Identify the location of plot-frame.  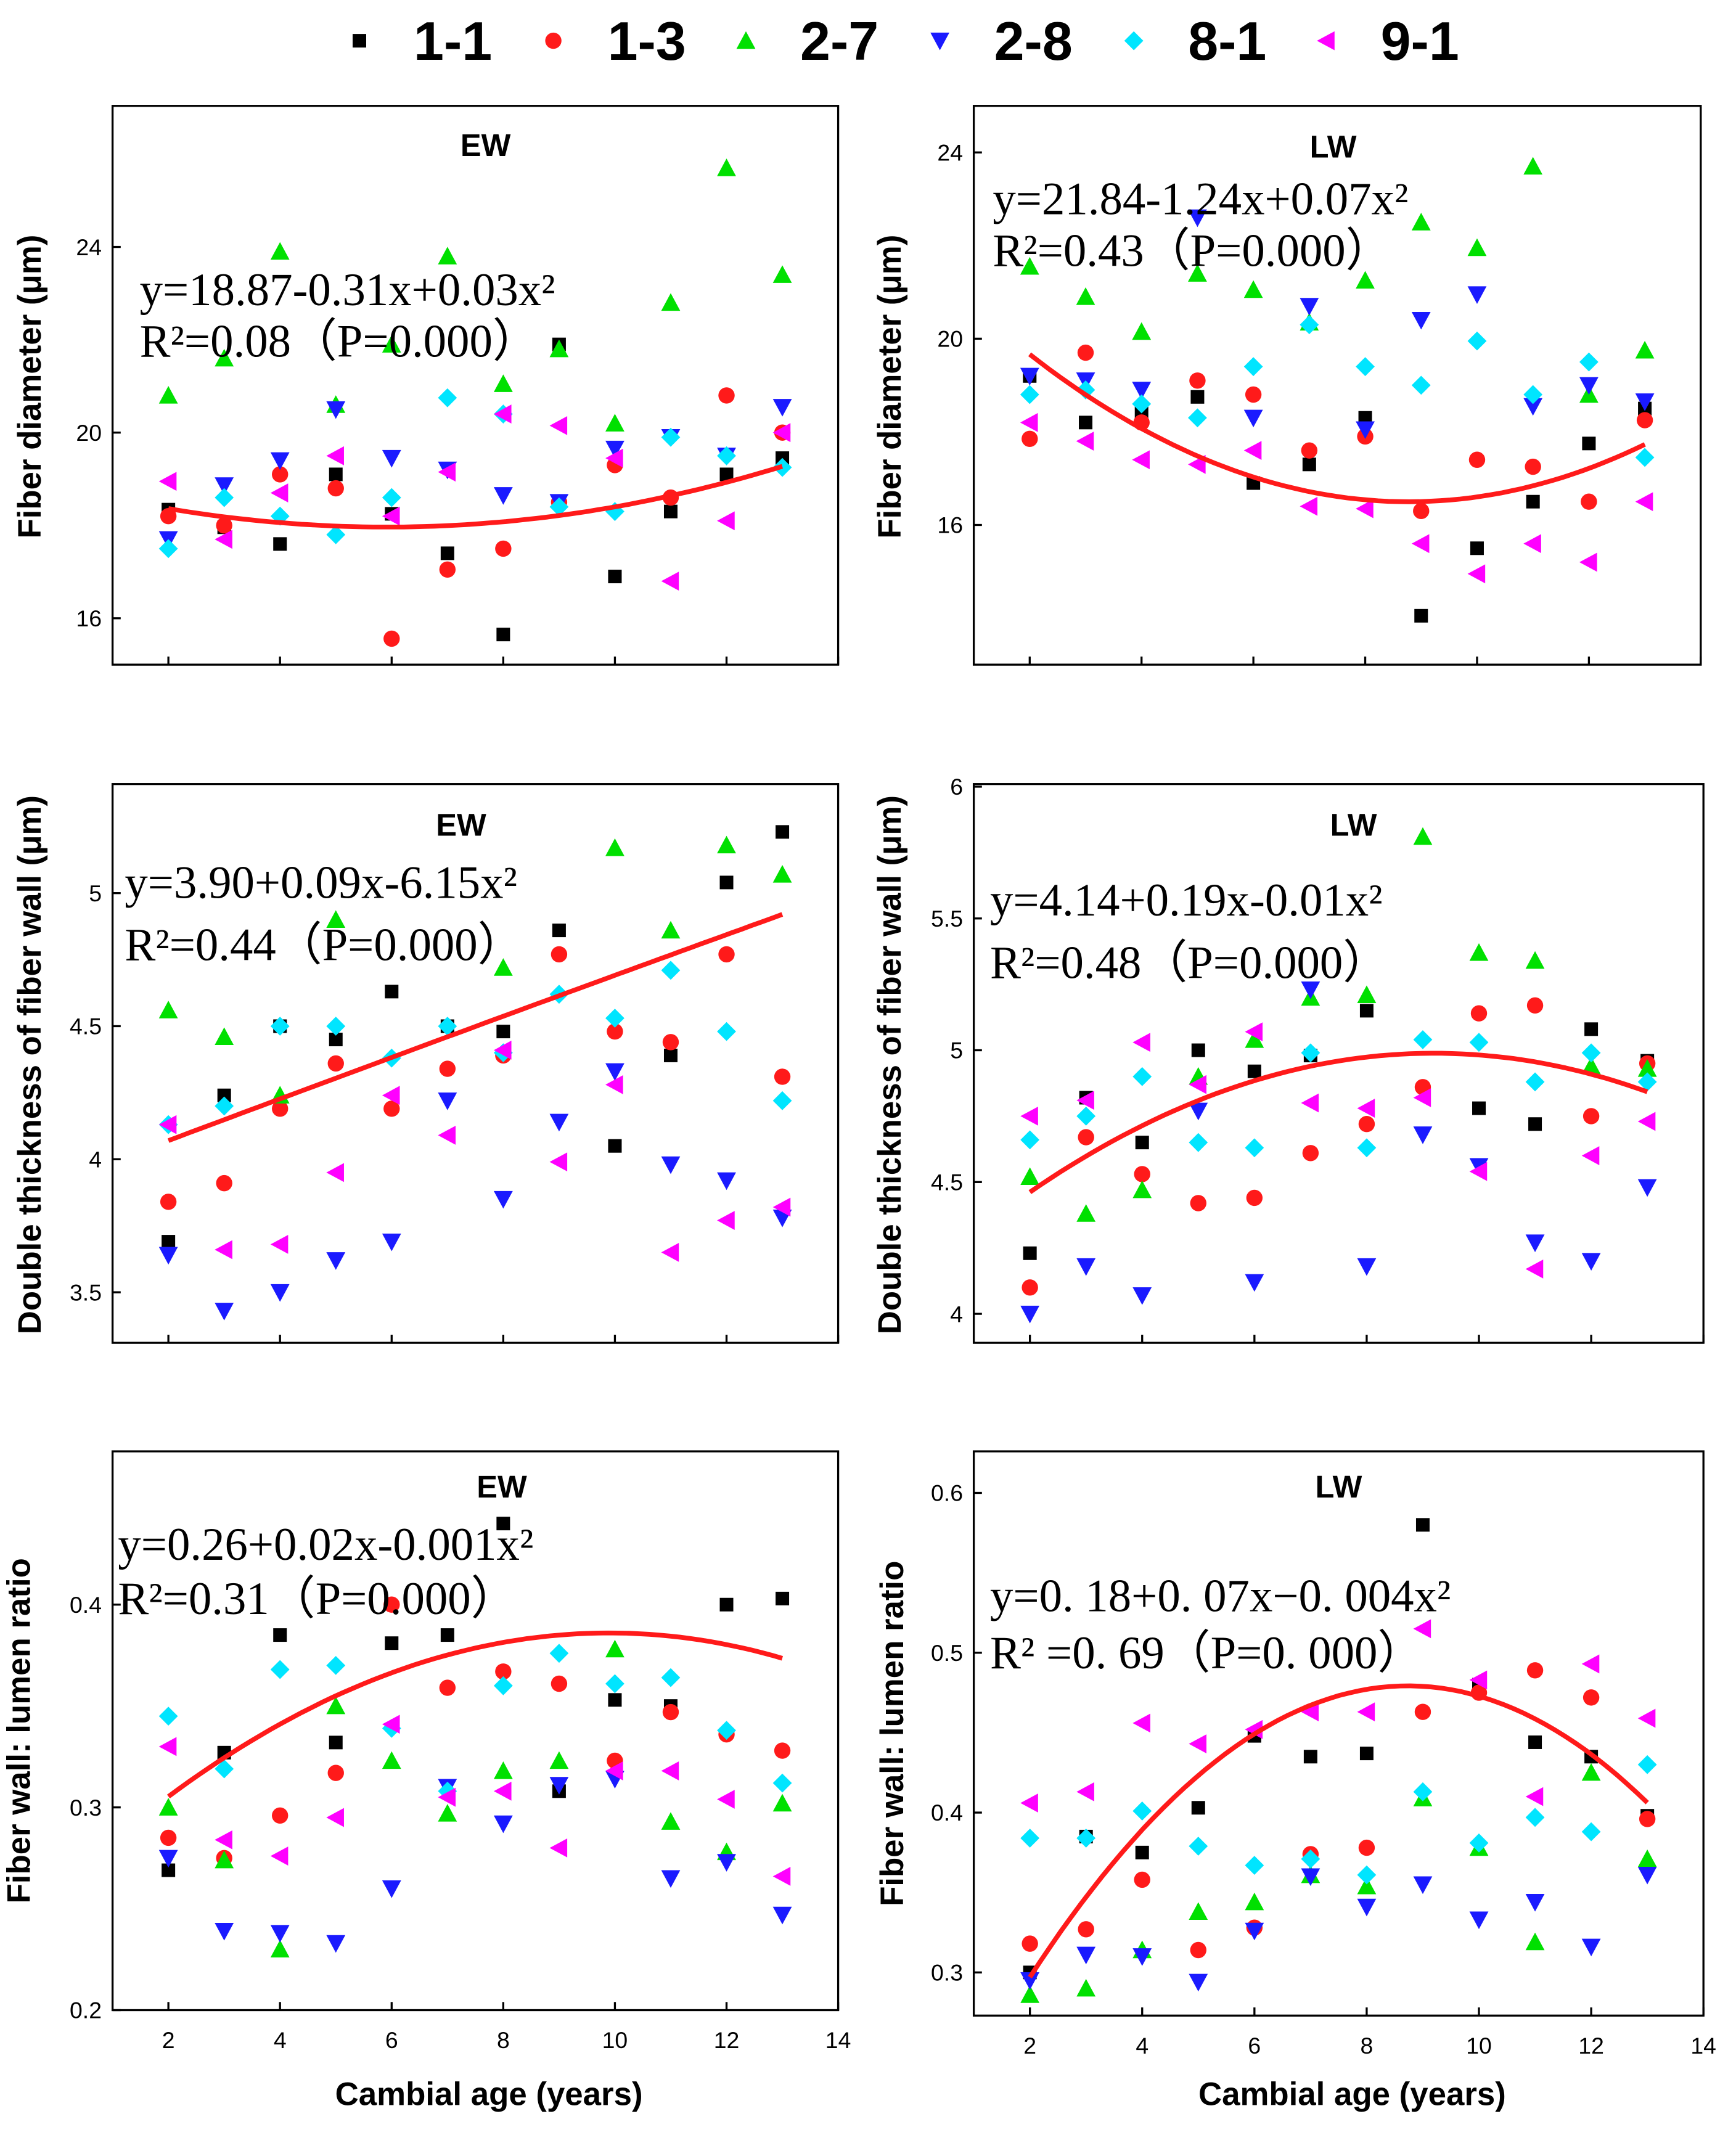
(475, 1063).